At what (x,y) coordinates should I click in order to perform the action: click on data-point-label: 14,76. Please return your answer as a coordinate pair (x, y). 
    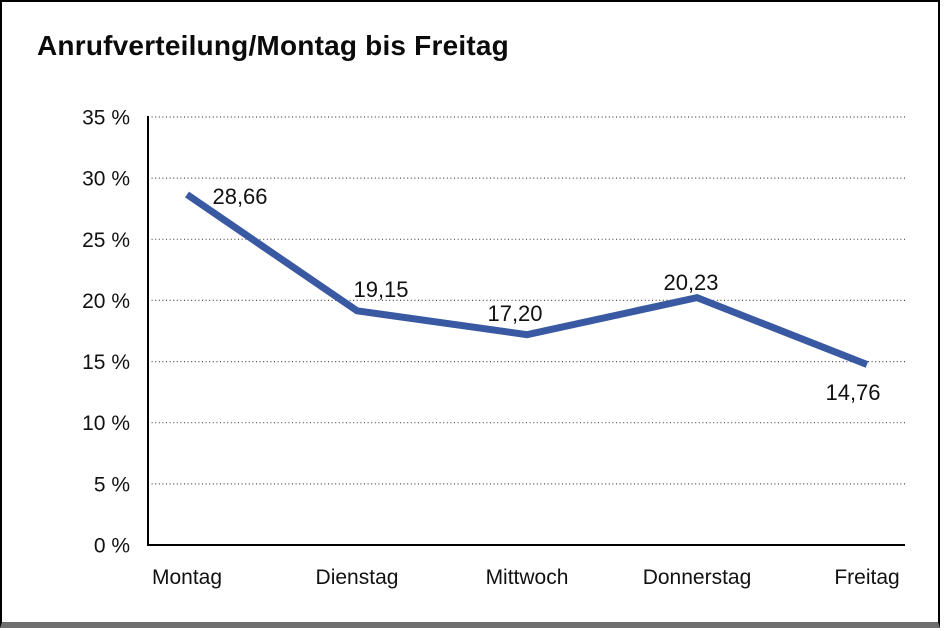
    Looking at the image, I should click on (852, 392).